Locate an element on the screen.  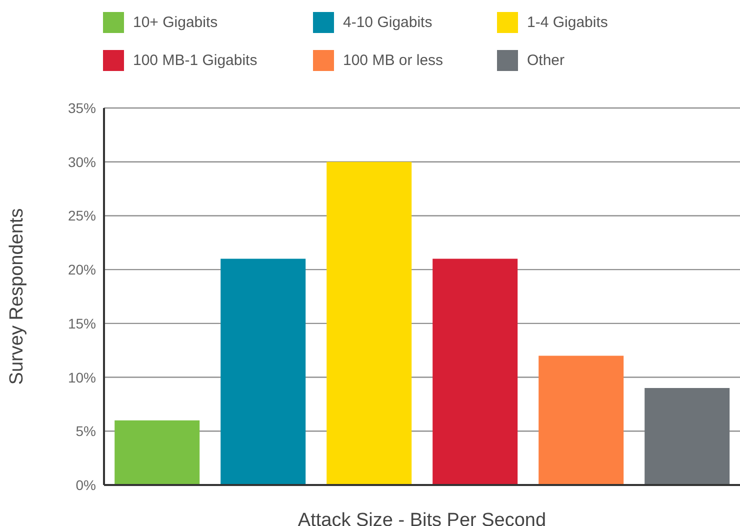
y-tick-label: 30% is located at coordinates (82, 162).